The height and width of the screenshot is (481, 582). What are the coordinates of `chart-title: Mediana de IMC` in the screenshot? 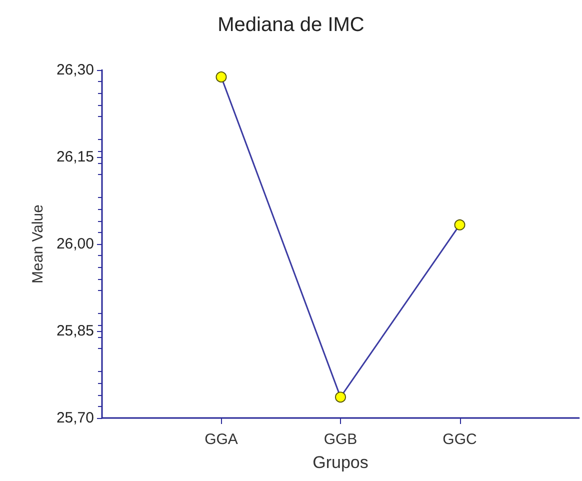 It's located at (291, 25).